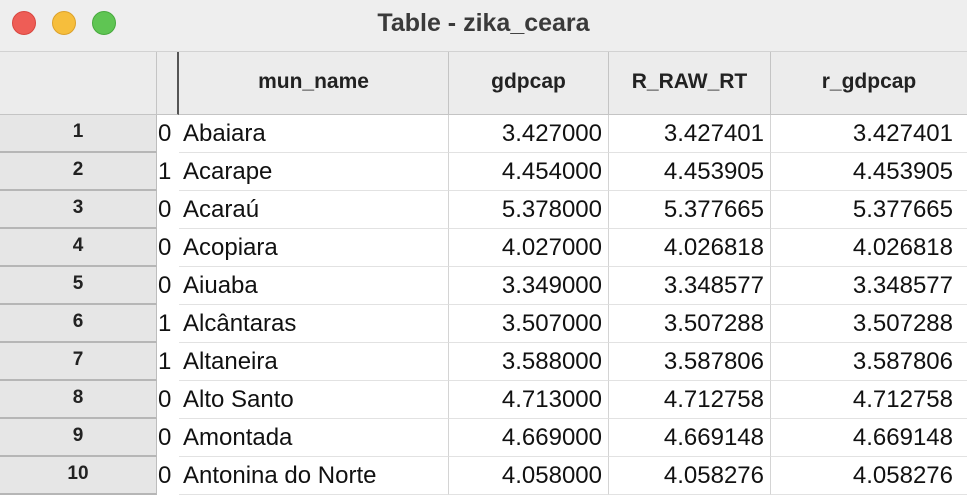 The width and height of the screenshot is (967, 496). Describe the element at coordinates (529, 476) in the screenshot. I see `cell-gdpcap: 4.058000` at that location.